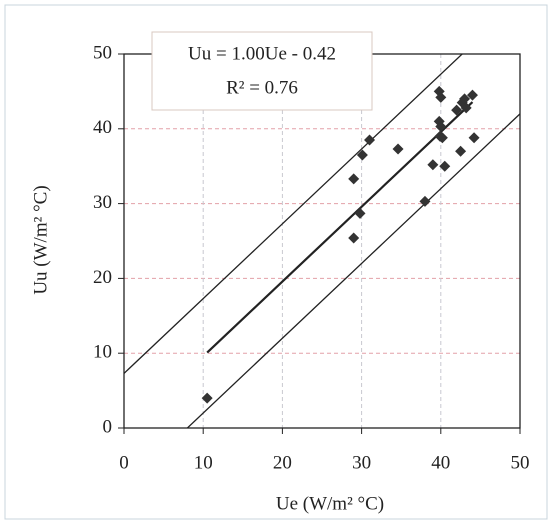 Image resolution: width=553 pixels, height=525 pixels. I want to click on annotation: Uu = 1.00Ue - 0.42, so click(262, 53).